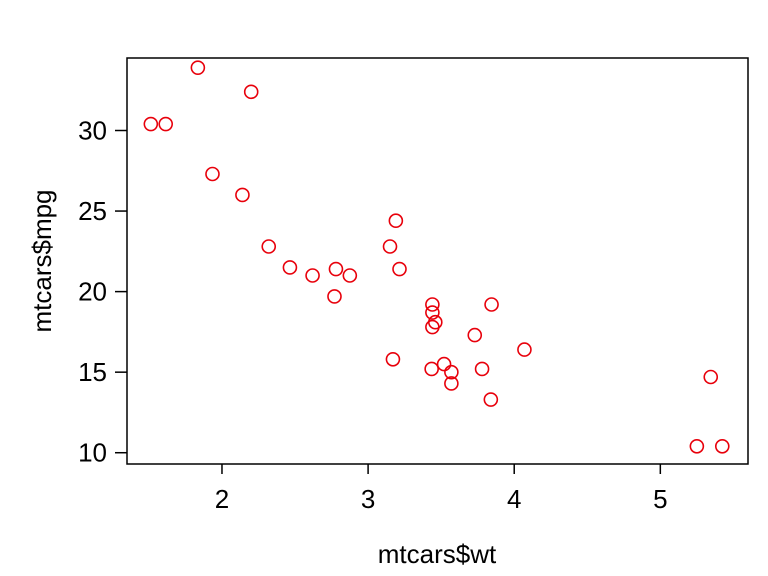 Image resolution: width=768 pixels, height=576 pixels. What do you see at coordinates (368, 499) in the screenshot?
I see `x-tick-label: 3` at bounding box center [368, 499].